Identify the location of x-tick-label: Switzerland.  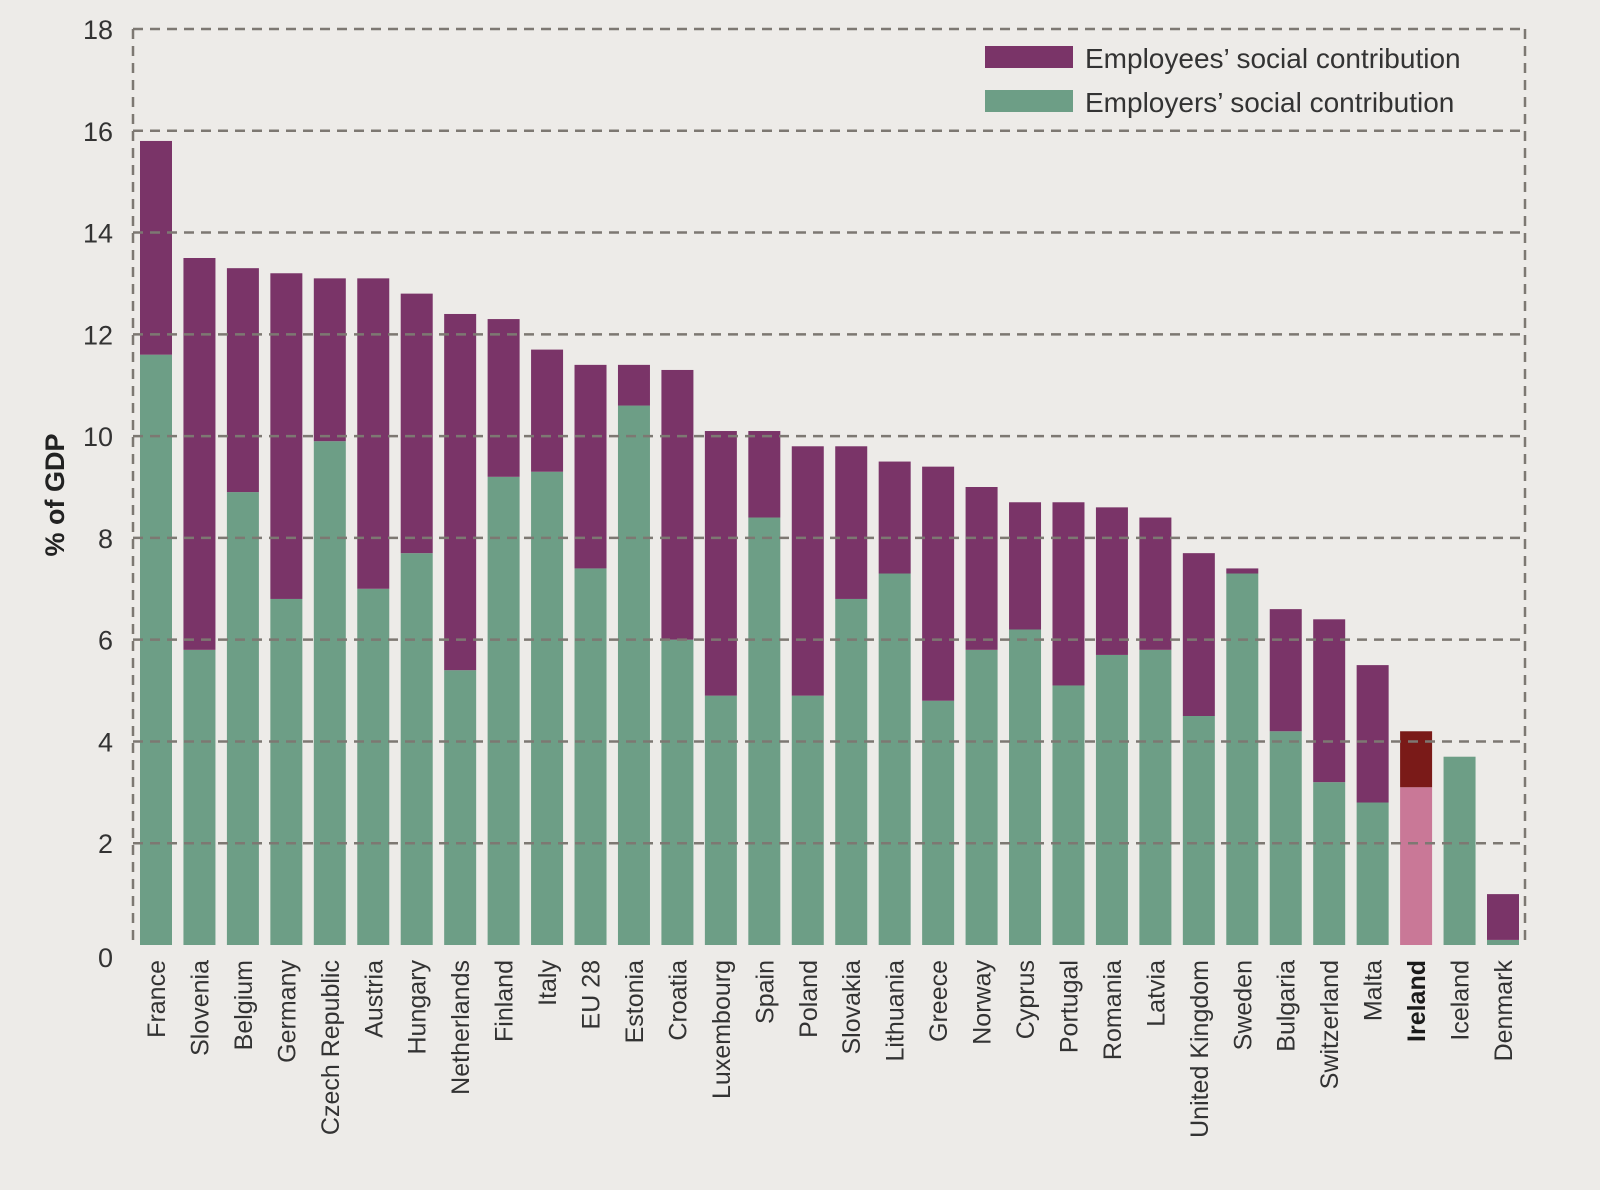
(1330, 1024).